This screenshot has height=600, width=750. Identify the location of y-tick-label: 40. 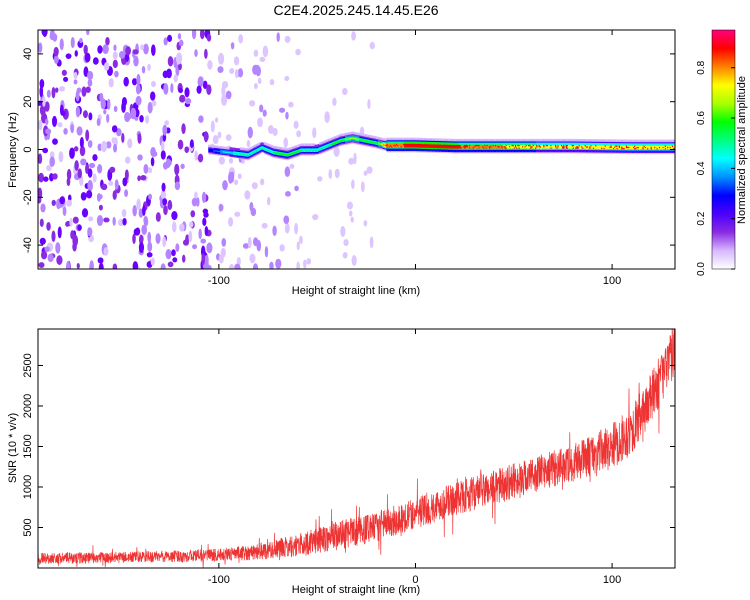
(28, 54).